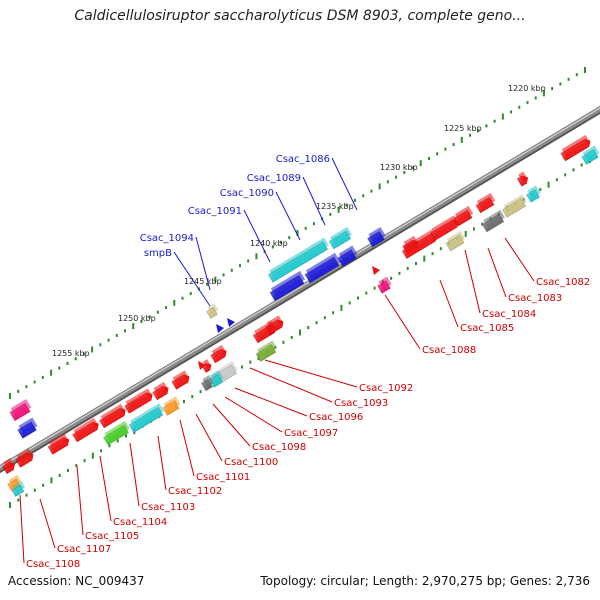 The height and width of the screenshot is (600, 600). I want to click on gene-label-csac-1105: Csac_1105, so click(112, 536).